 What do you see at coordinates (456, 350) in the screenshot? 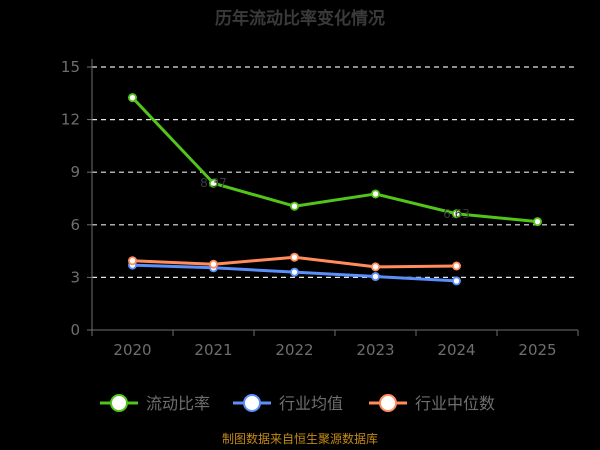
I see `x-tick-label: 2024` at bounding box center [456, 350].